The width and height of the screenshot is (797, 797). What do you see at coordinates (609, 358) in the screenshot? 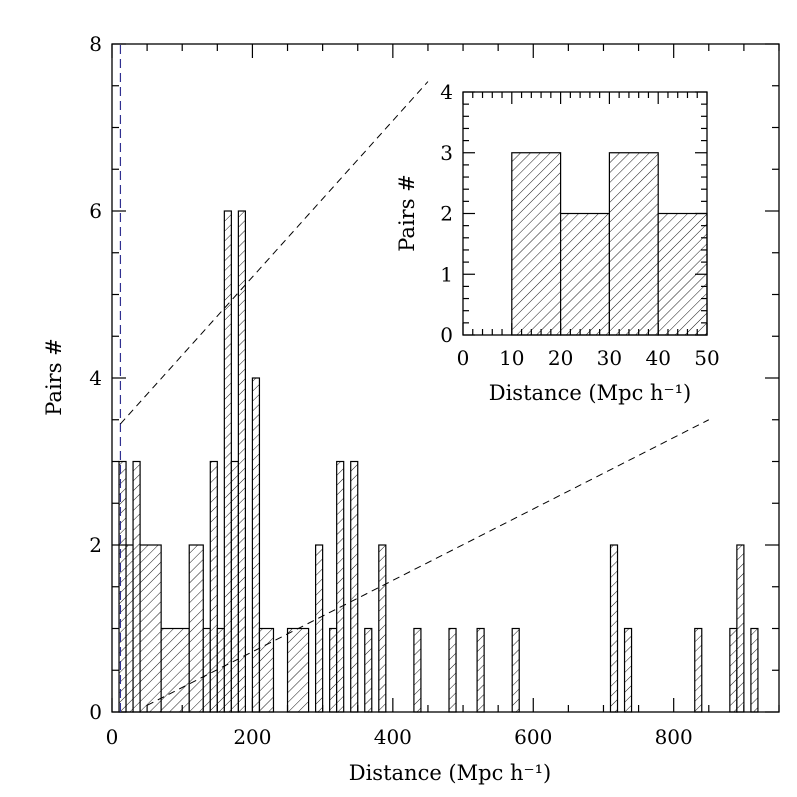
I see `inset-x-tick-label: 30` at bounding box center [609, 358].